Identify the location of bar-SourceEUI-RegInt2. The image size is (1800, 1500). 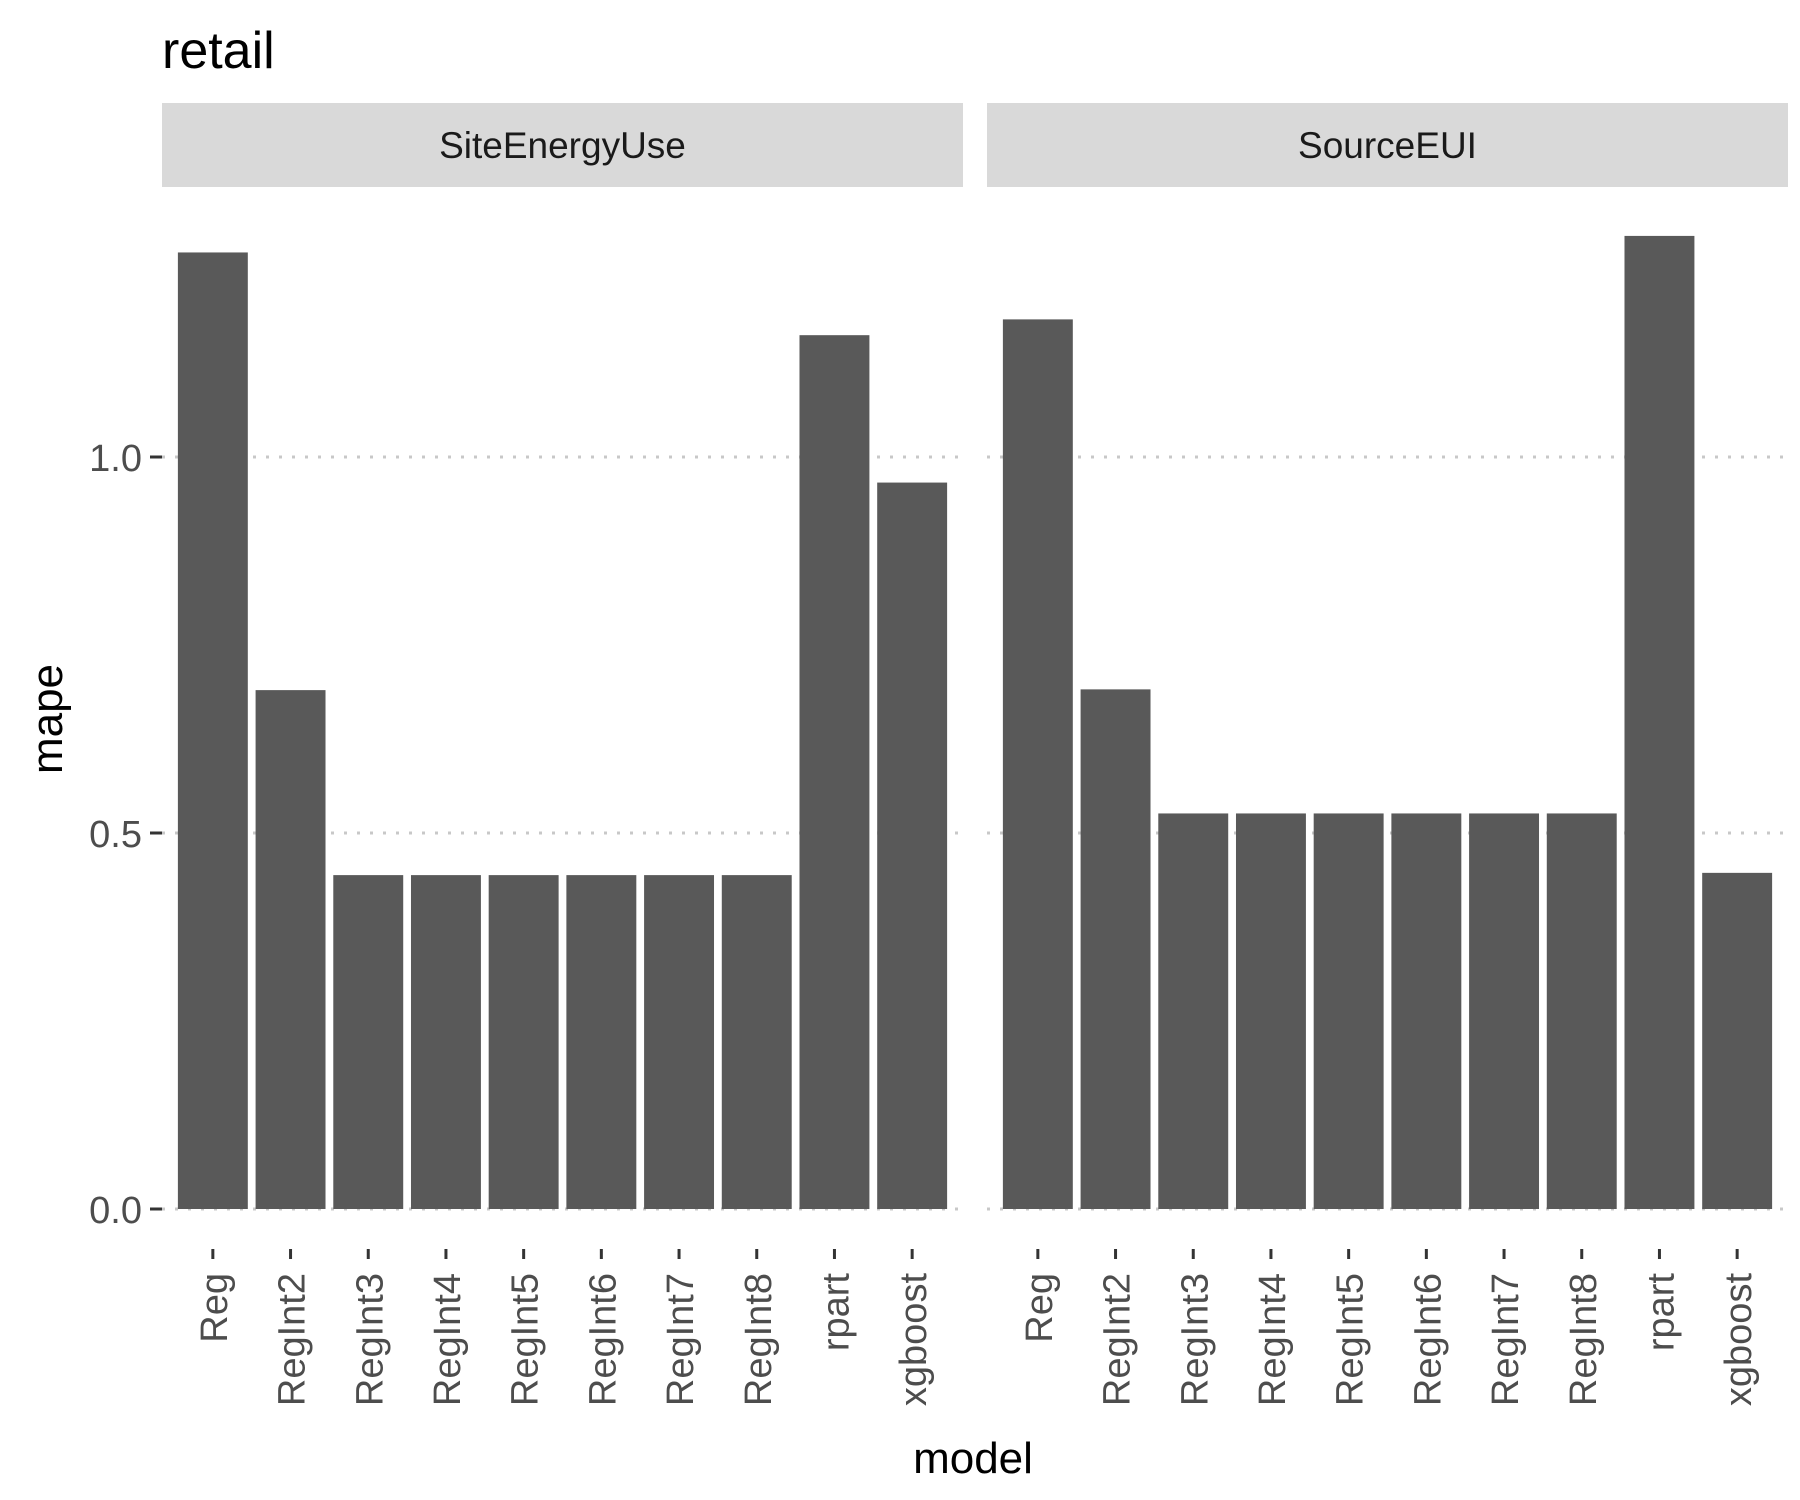
(1115, 949).